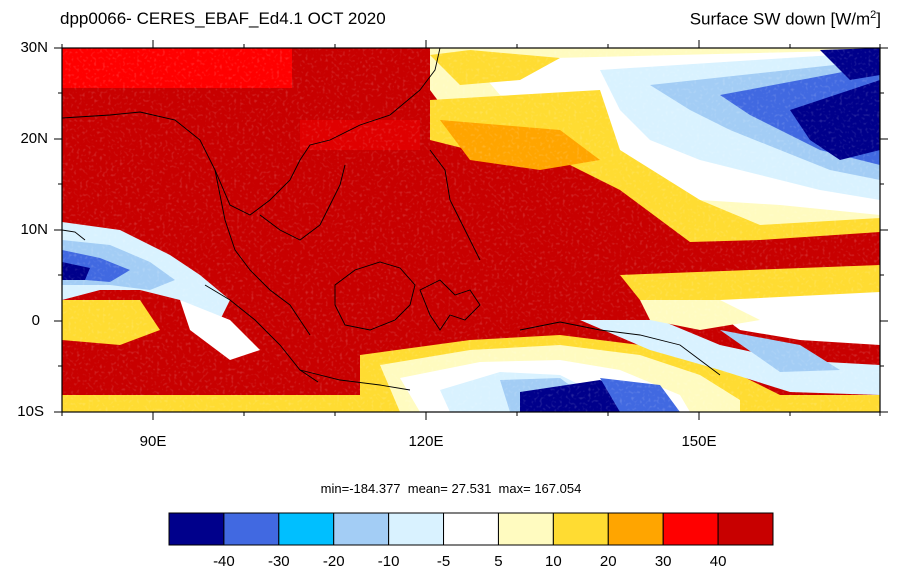 This screenshot has height=576, width=902. What do you see at coordinates (333, 561) in the screenshot?
I see `colorbar-label: -20` at bounding box center [333, 561].